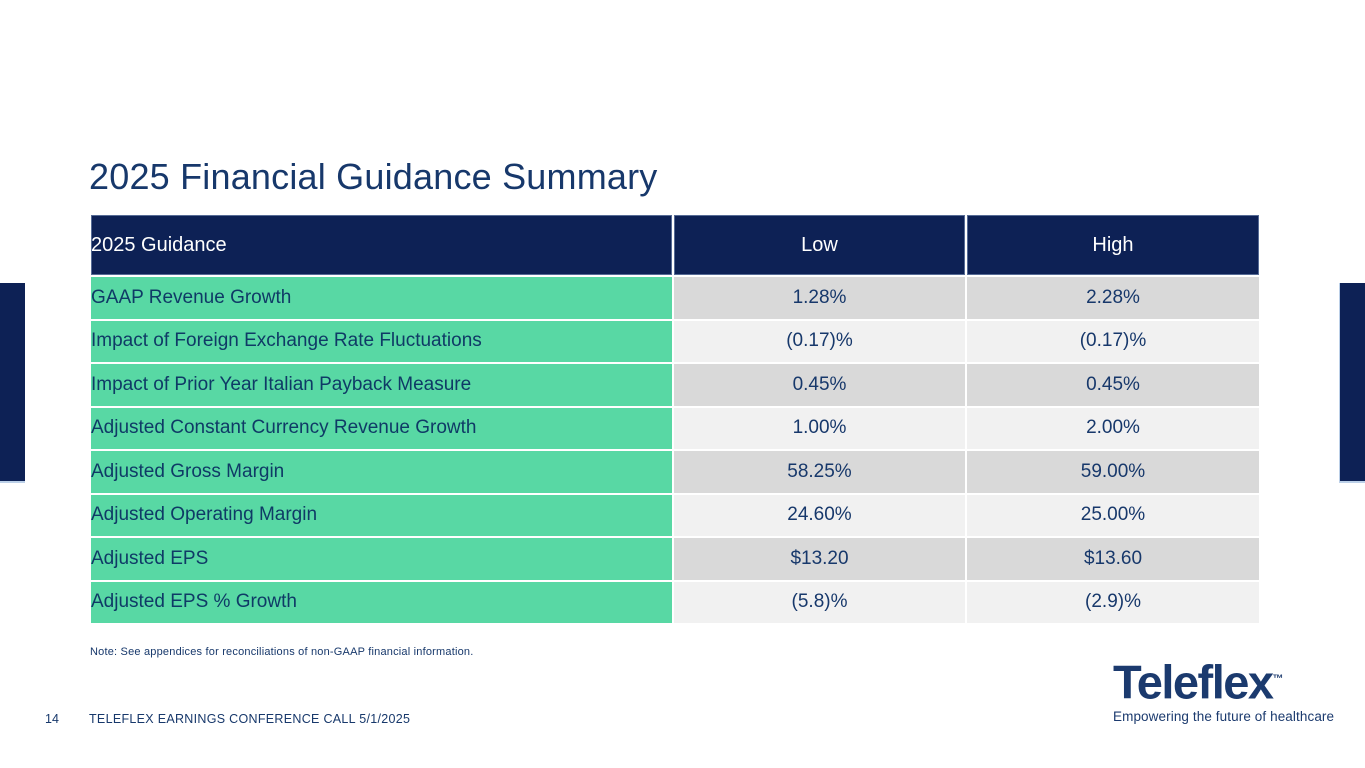  Describe the element at coordinates (1193, 682) in the screenshot. I see `brand-name: Teleflex` at that location.